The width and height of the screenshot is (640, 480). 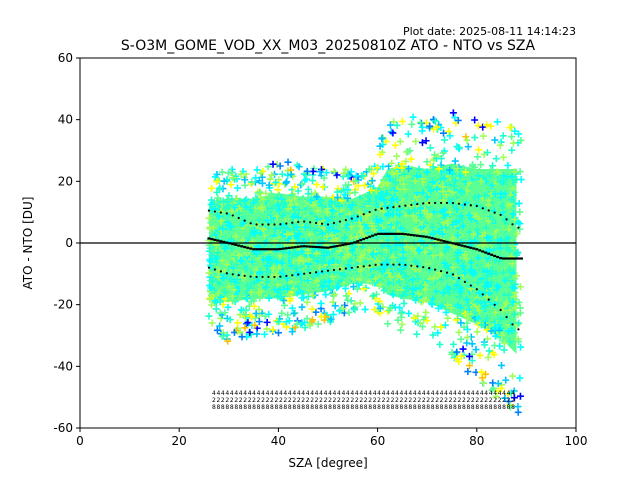 What do you see at coordinates (65, 181) in the screenshot?
I see `y-tick-label: 20` at bounding box center [65, 181].